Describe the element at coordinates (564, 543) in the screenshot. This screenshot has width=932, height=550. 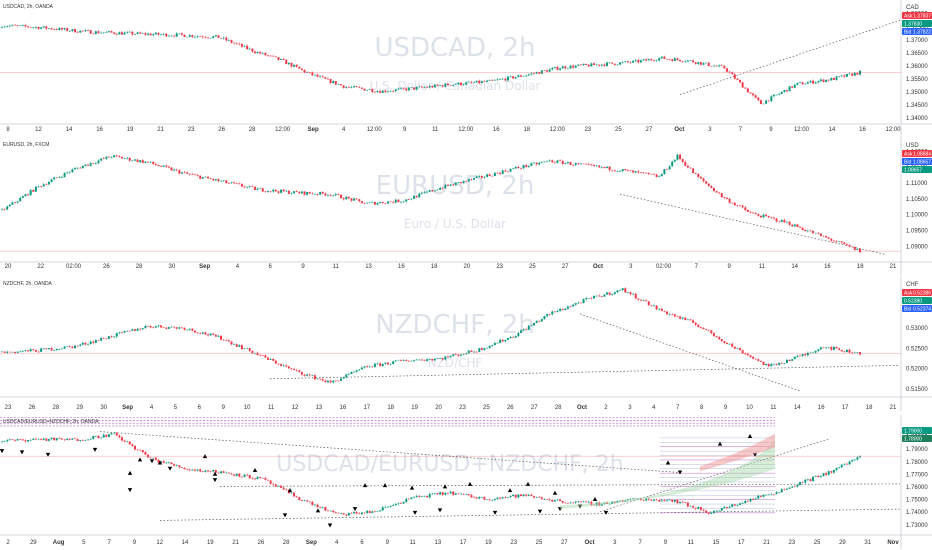
I see `x-tick-label: 27` at that location.